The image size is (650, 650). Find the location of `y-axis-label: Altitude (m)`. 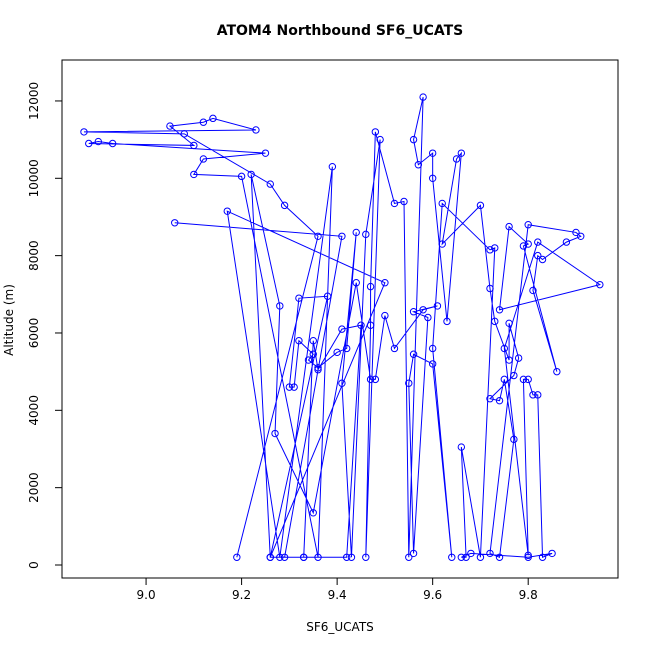

y-axis-label: Altitude (m) is located at coordinates (9, 320).